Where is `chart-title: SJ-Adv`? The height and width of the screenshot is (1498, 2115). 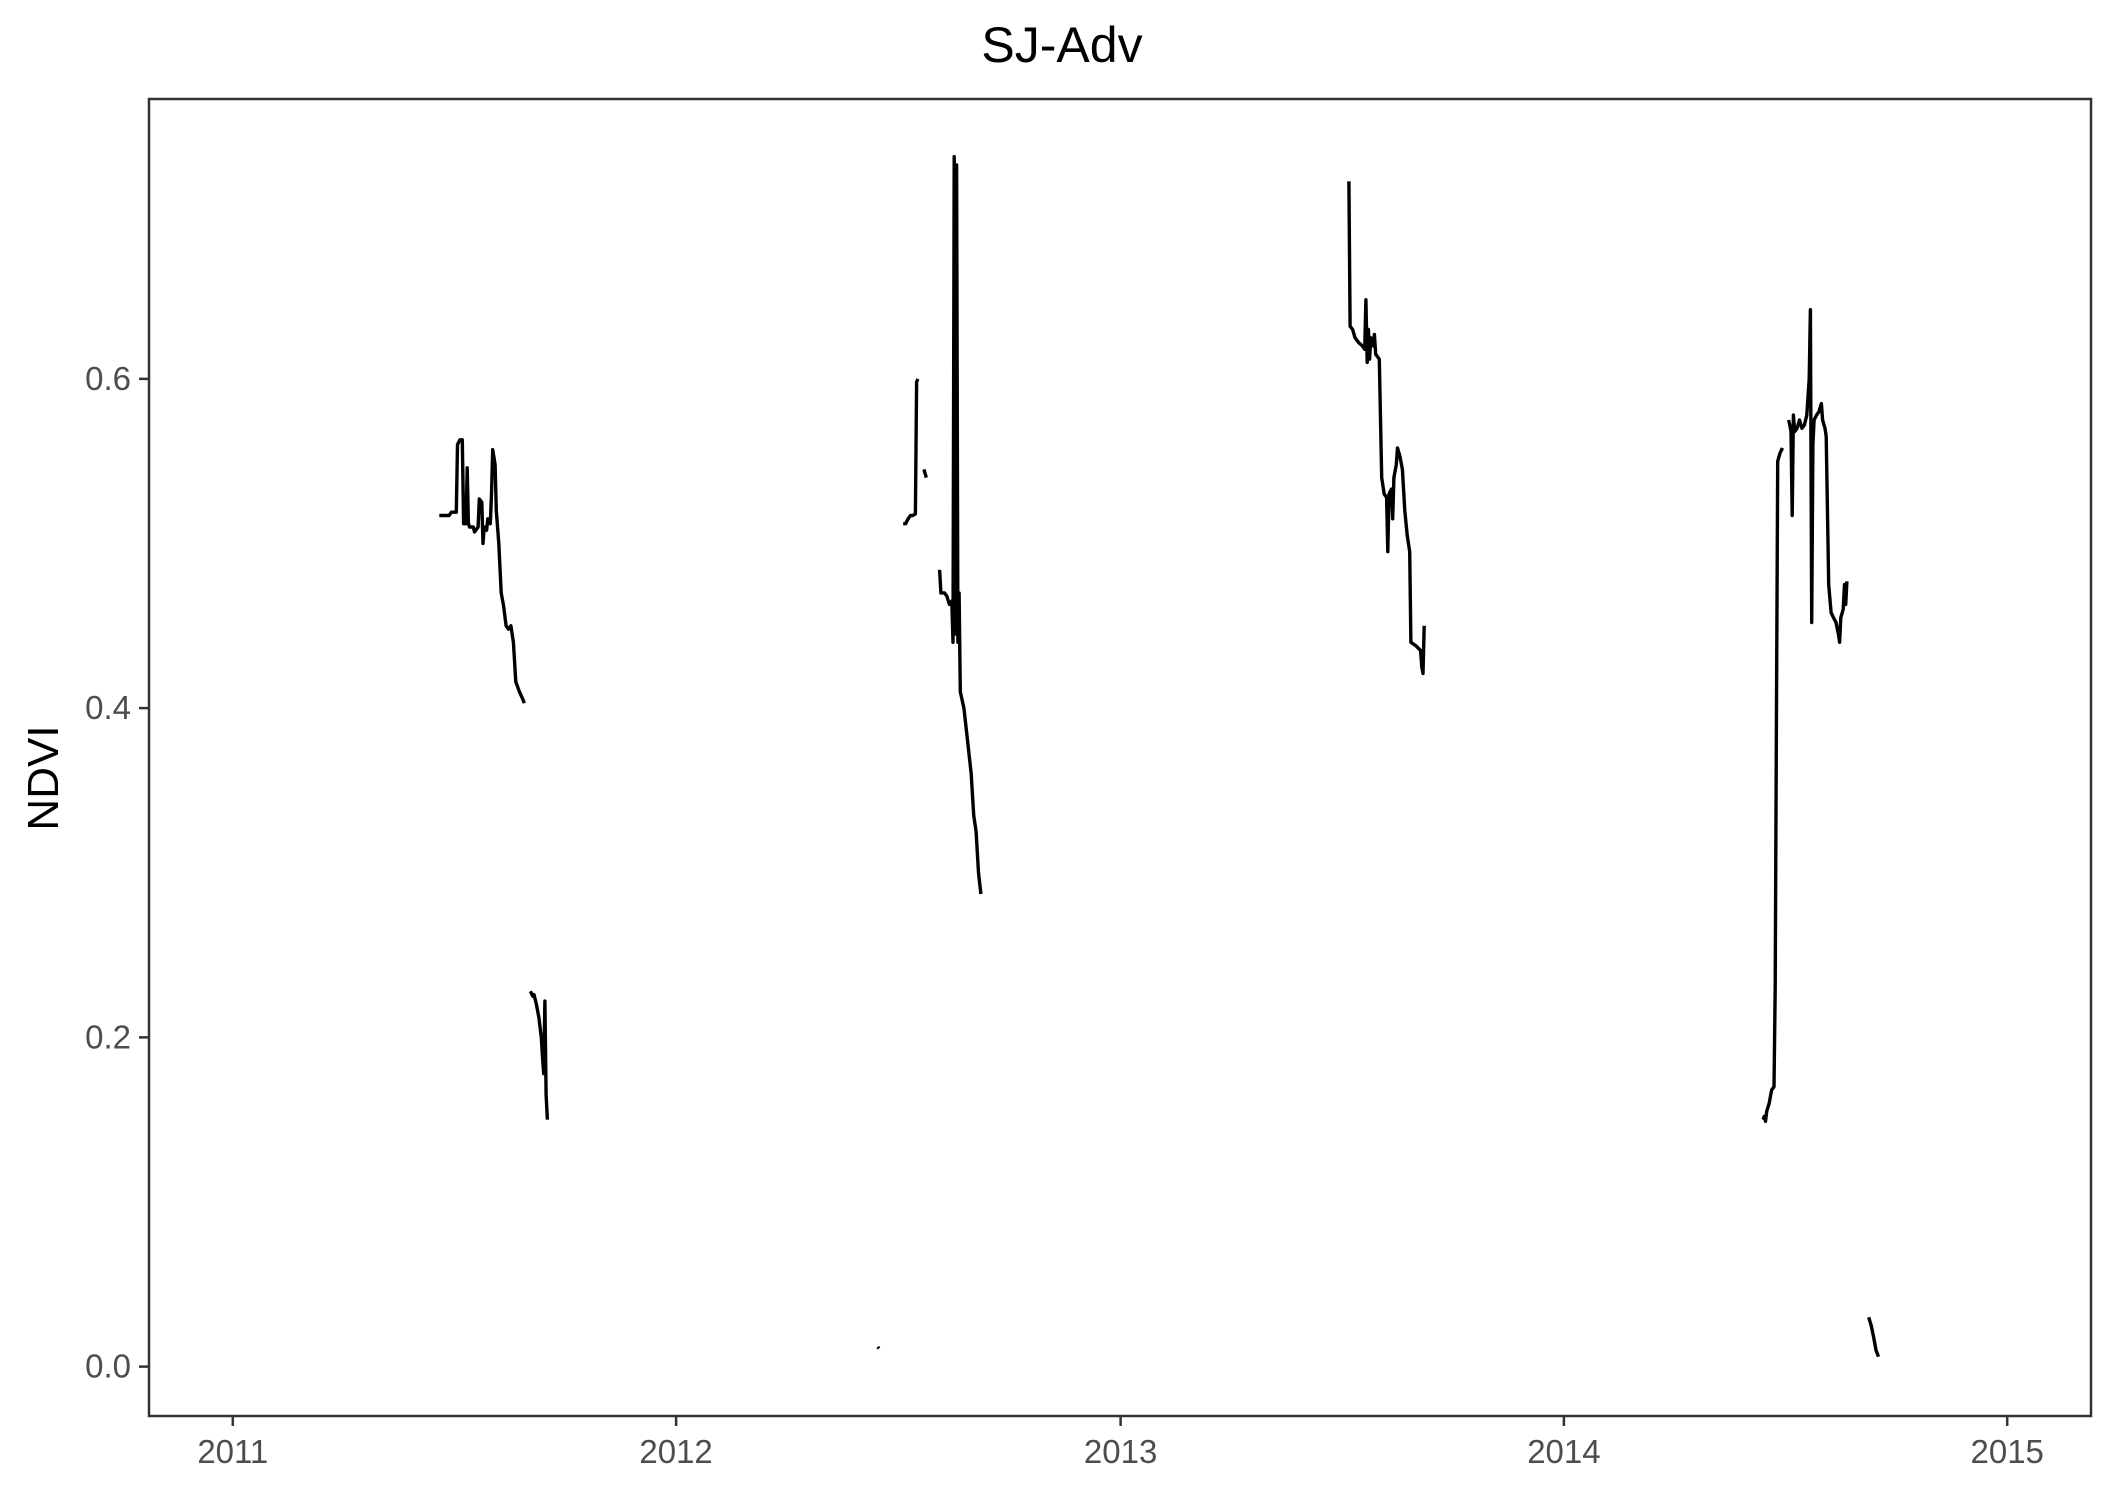 chart-title: SJ-Adv is located at coordinates (1061, 45).